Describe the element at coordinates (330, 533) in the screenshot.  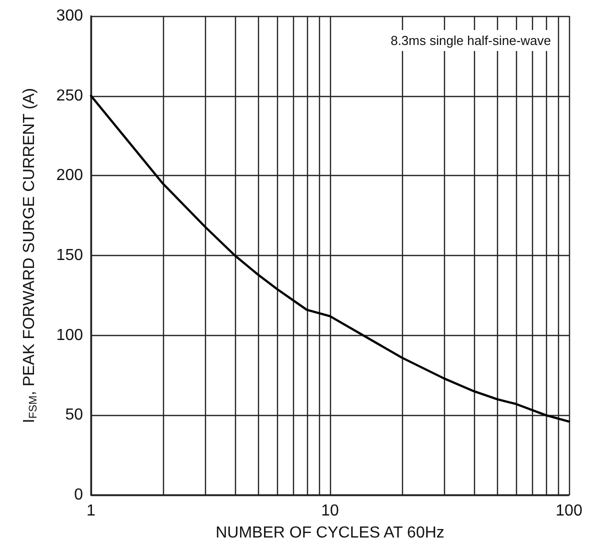
I see `x-axis-title: NUMBER OF CYCLES AT 60Hz` at that location.